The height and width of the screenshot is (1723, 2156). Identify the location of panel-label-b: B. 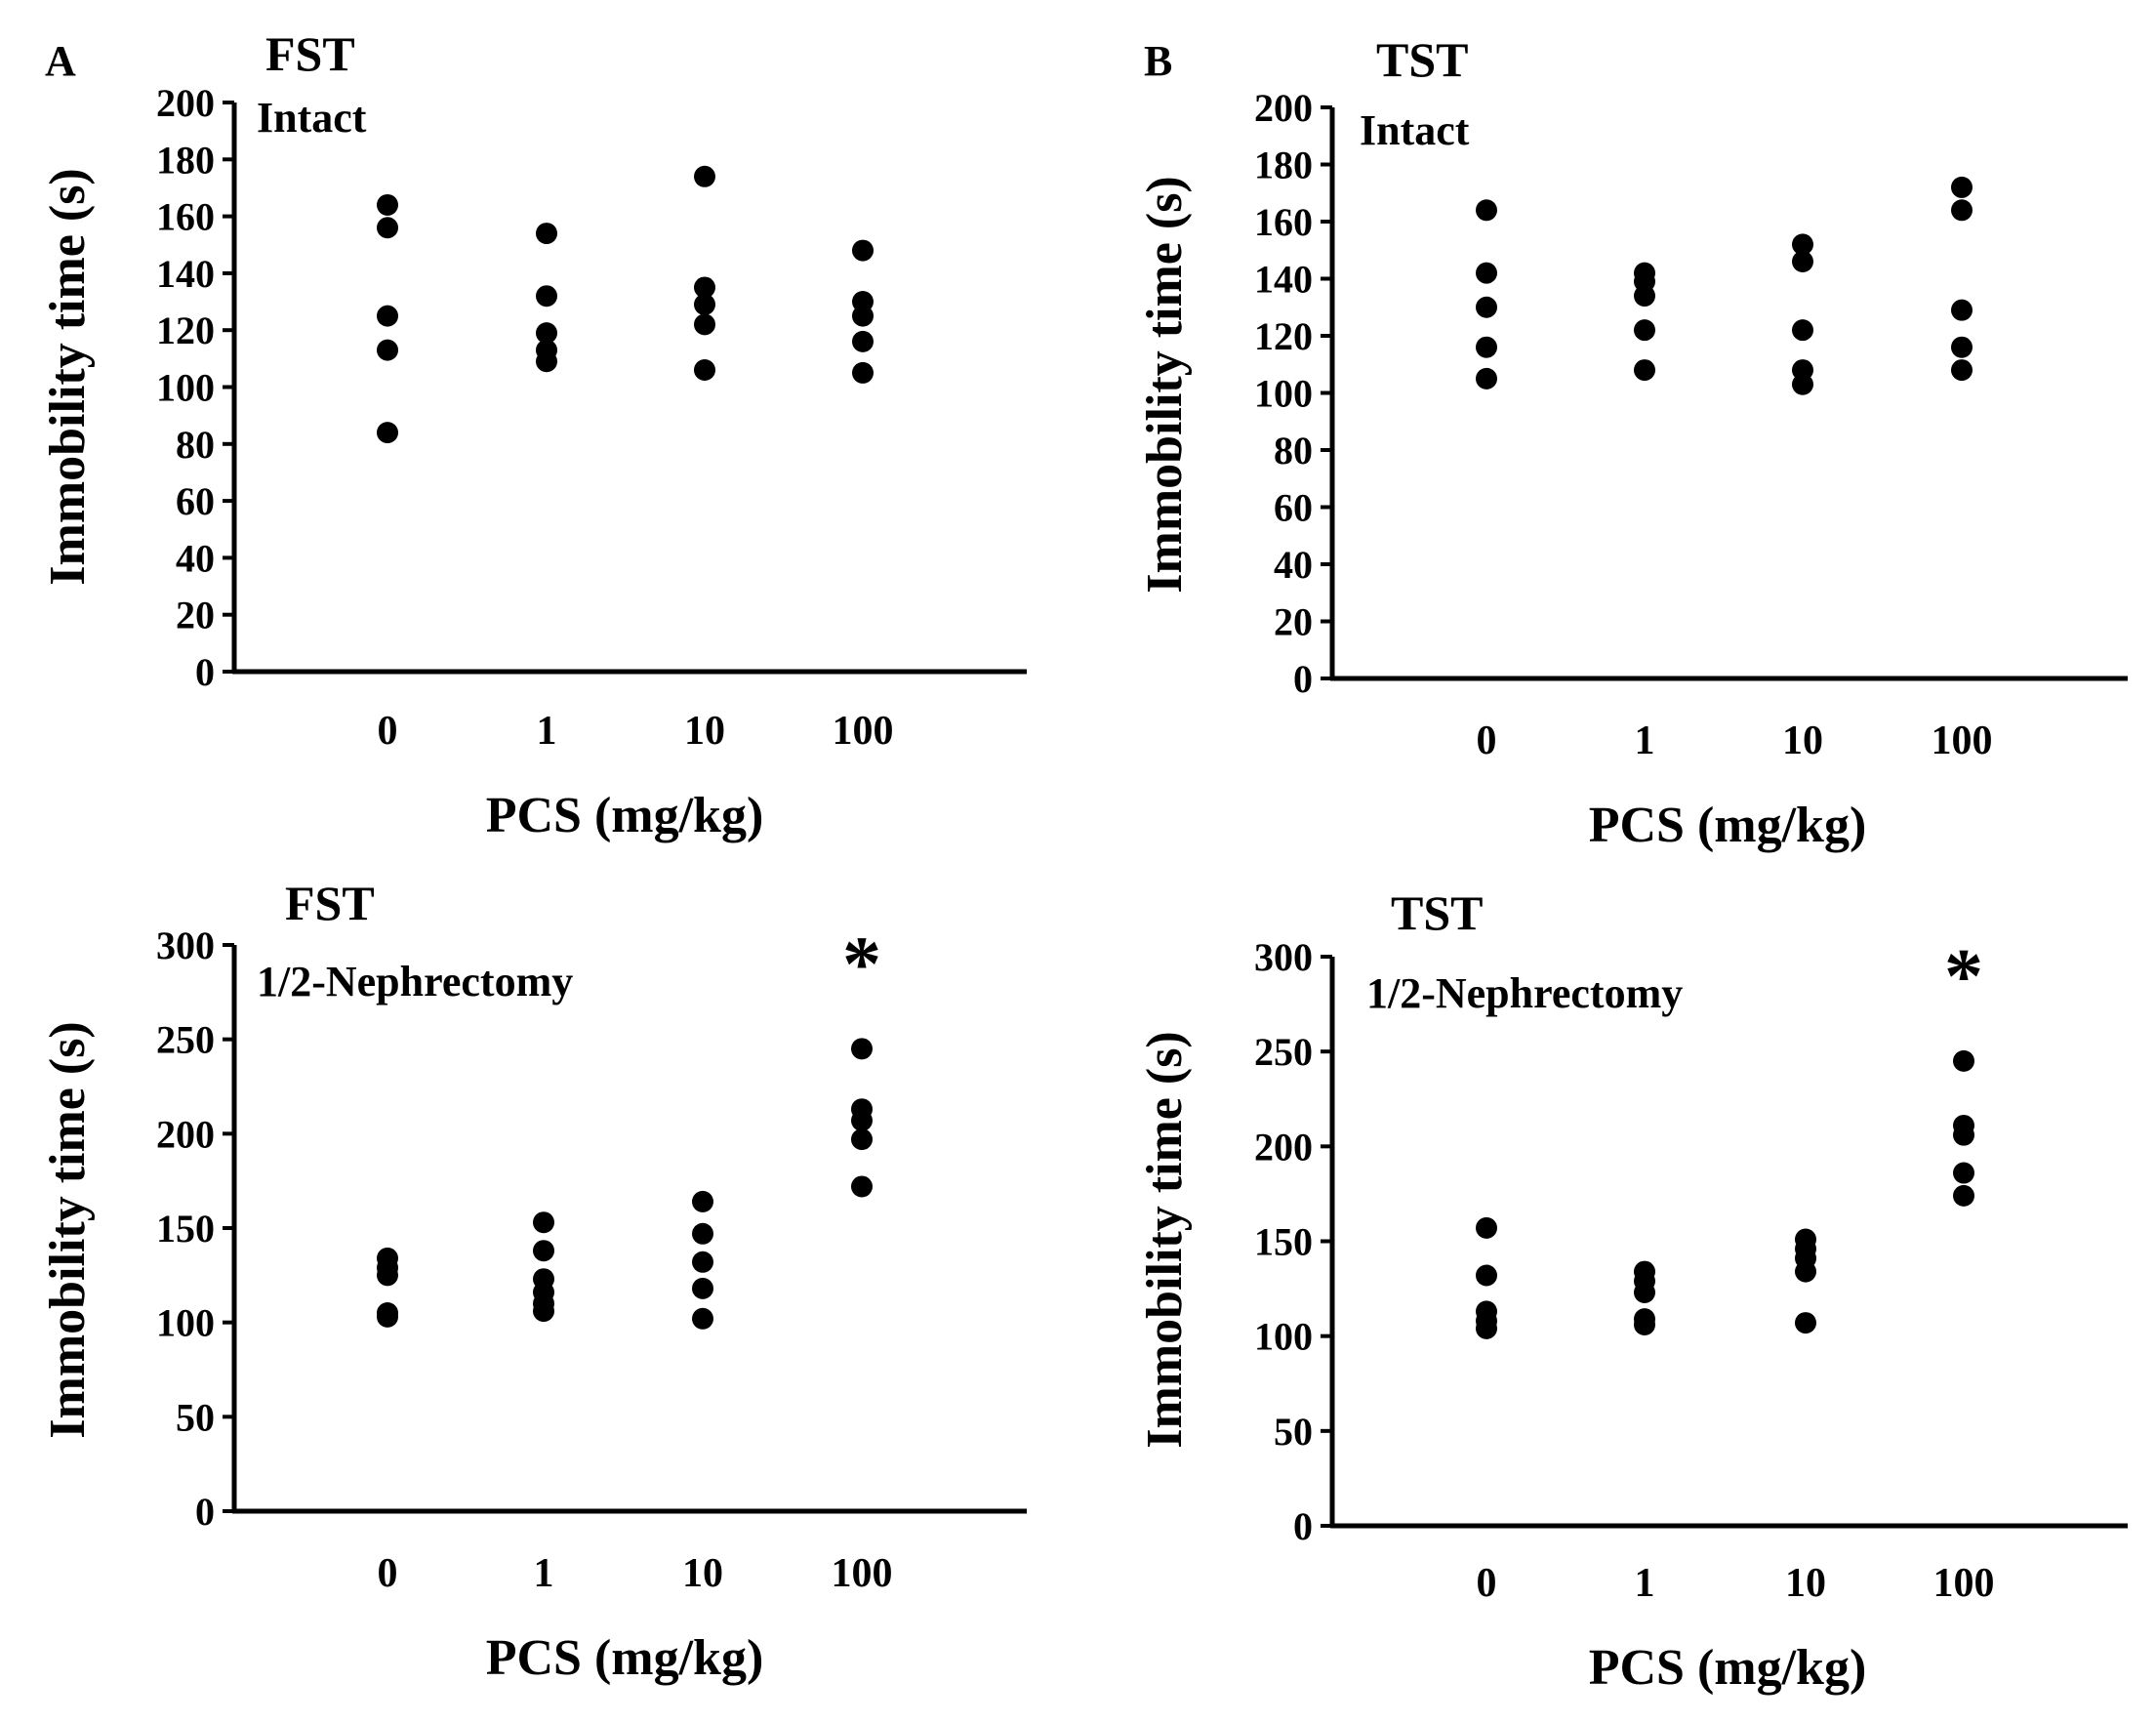
(1158, 61).